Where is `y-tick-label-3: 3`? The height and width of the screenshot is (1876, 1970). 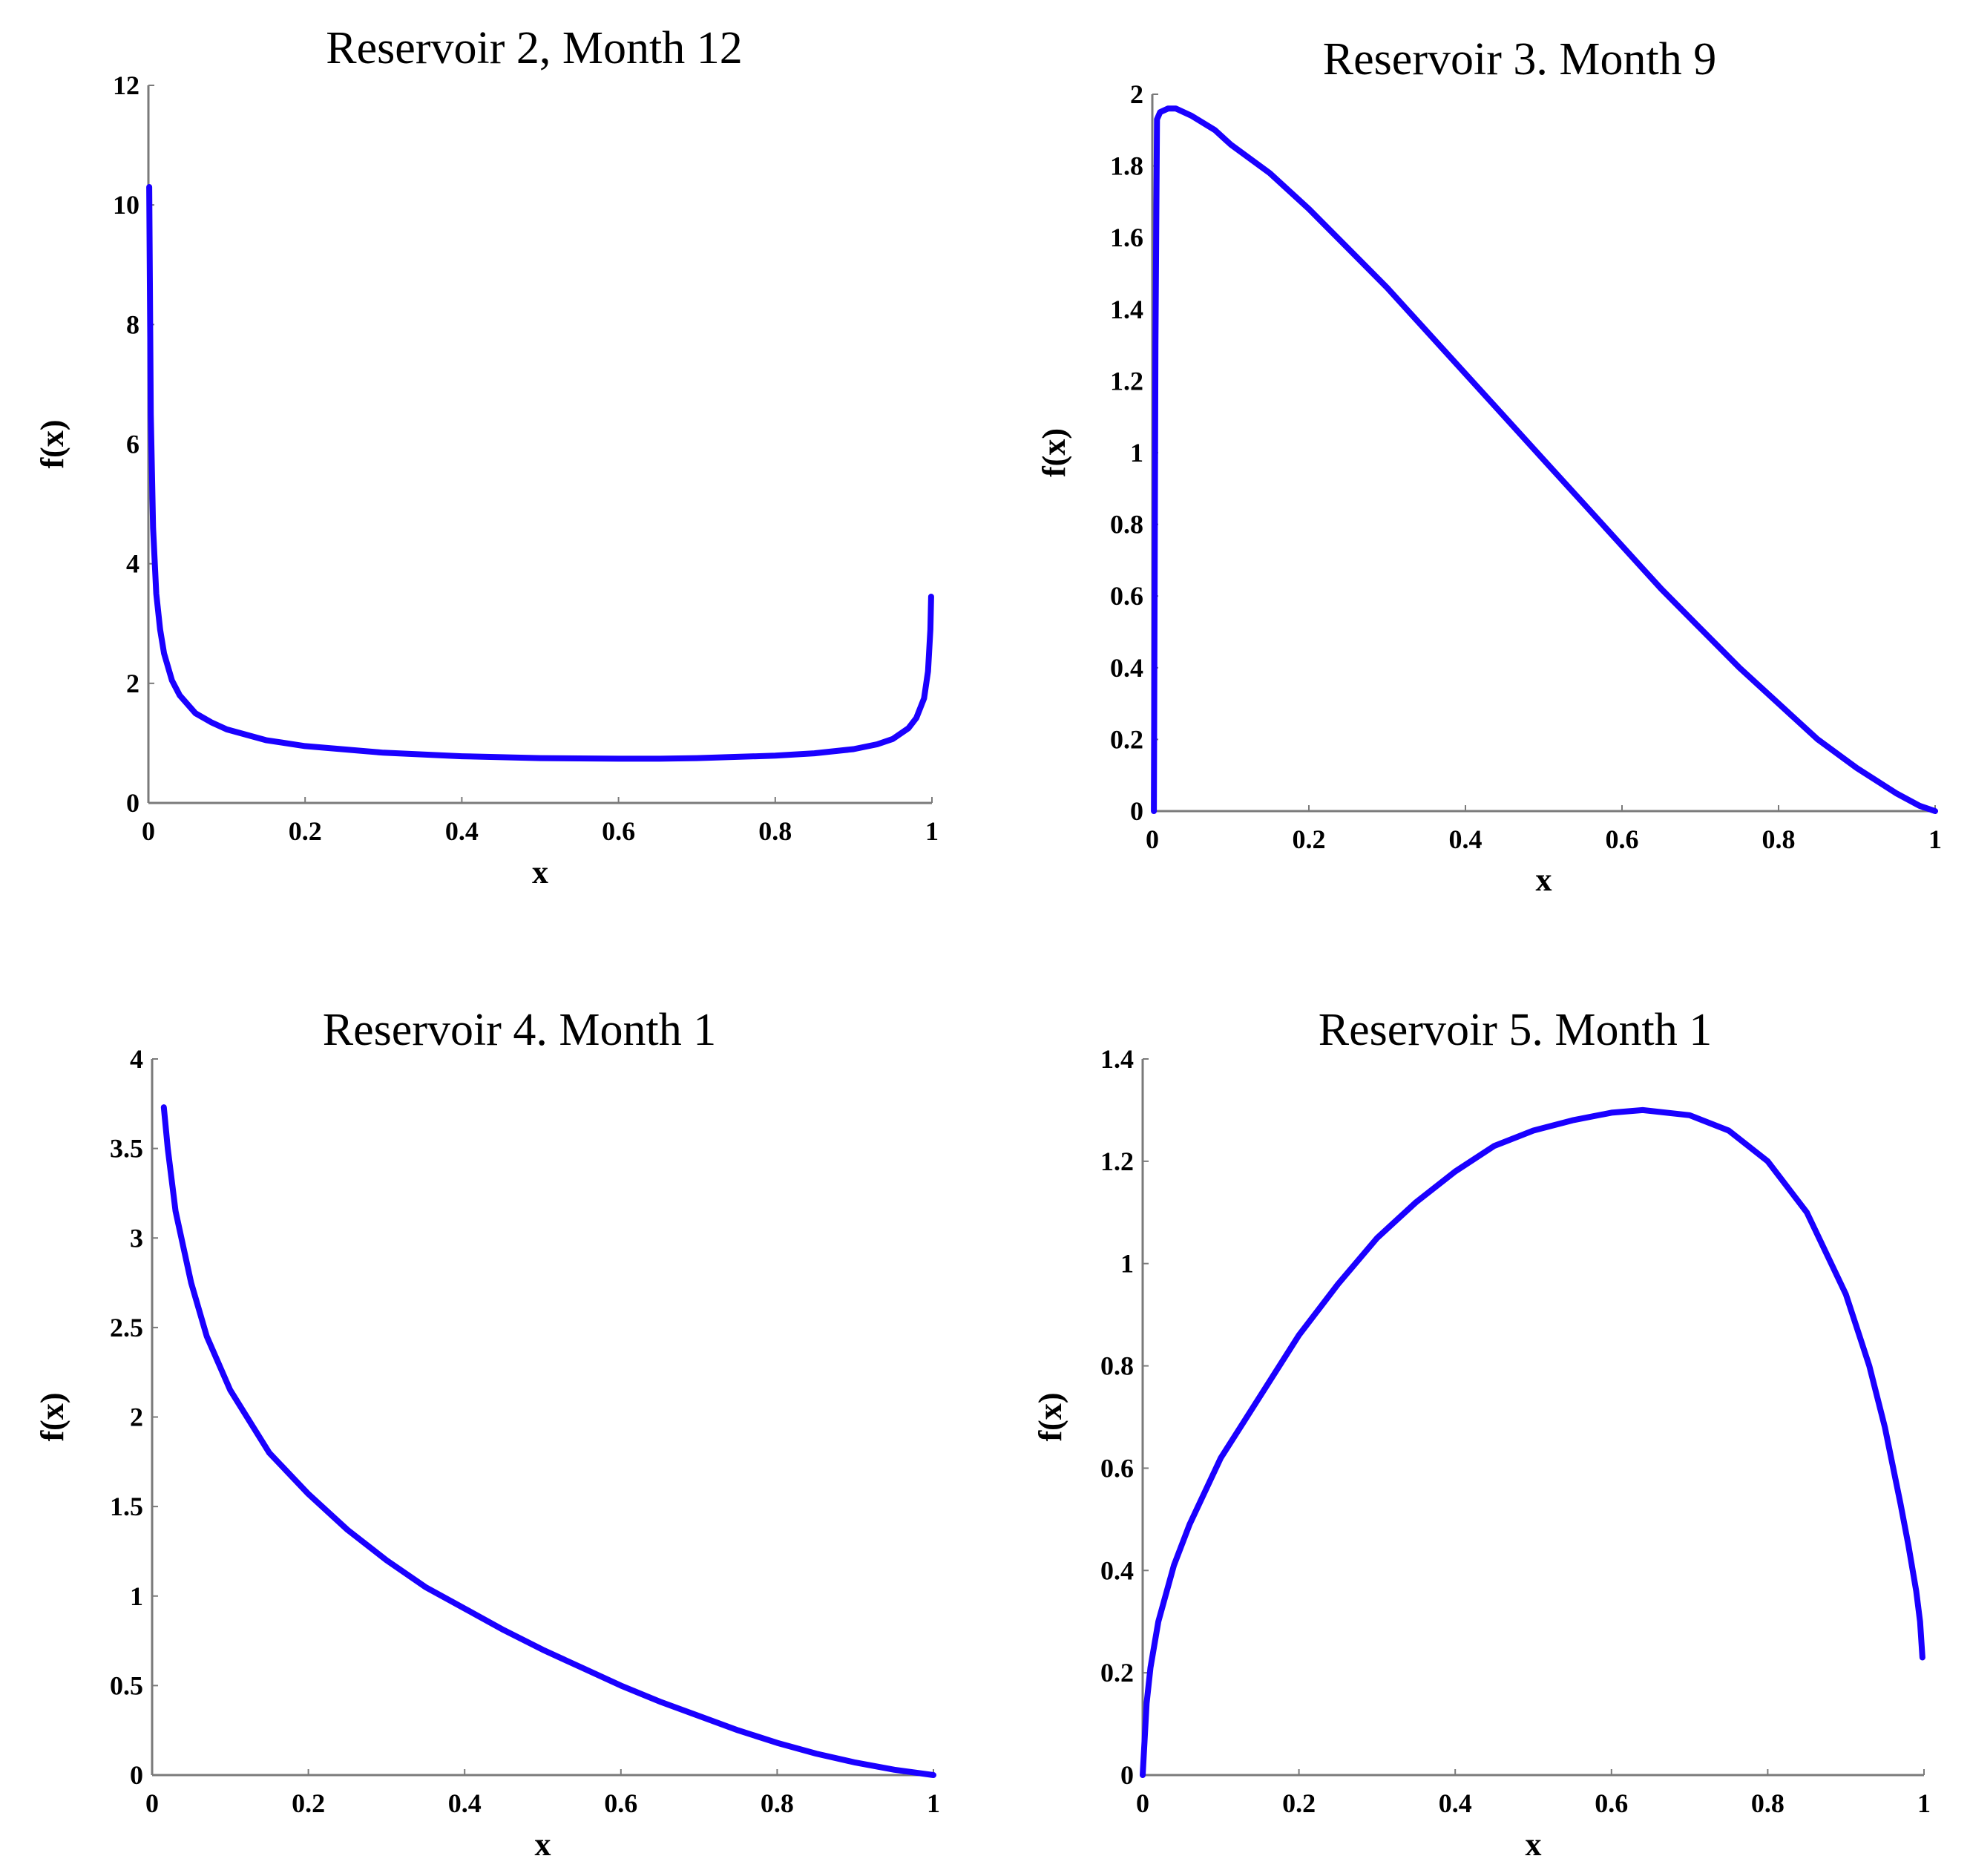
y-tick-label-3: 3 is located at coordinates (136, 1238).